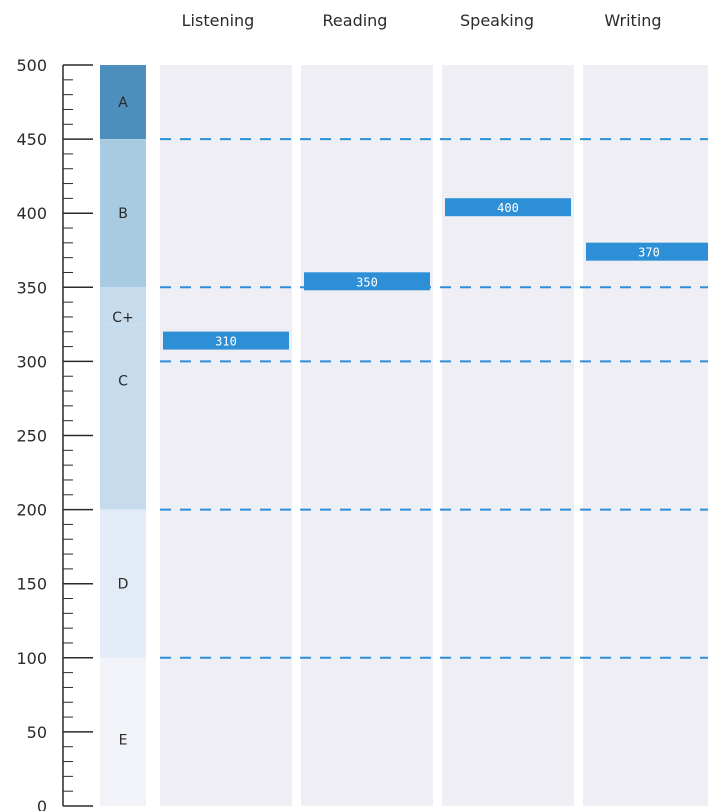 This screenshot has height=811, width=708. Describe the element at coordinates (31, 658) in the screenshot. I see `y-tick-label-100: 100` at that location.